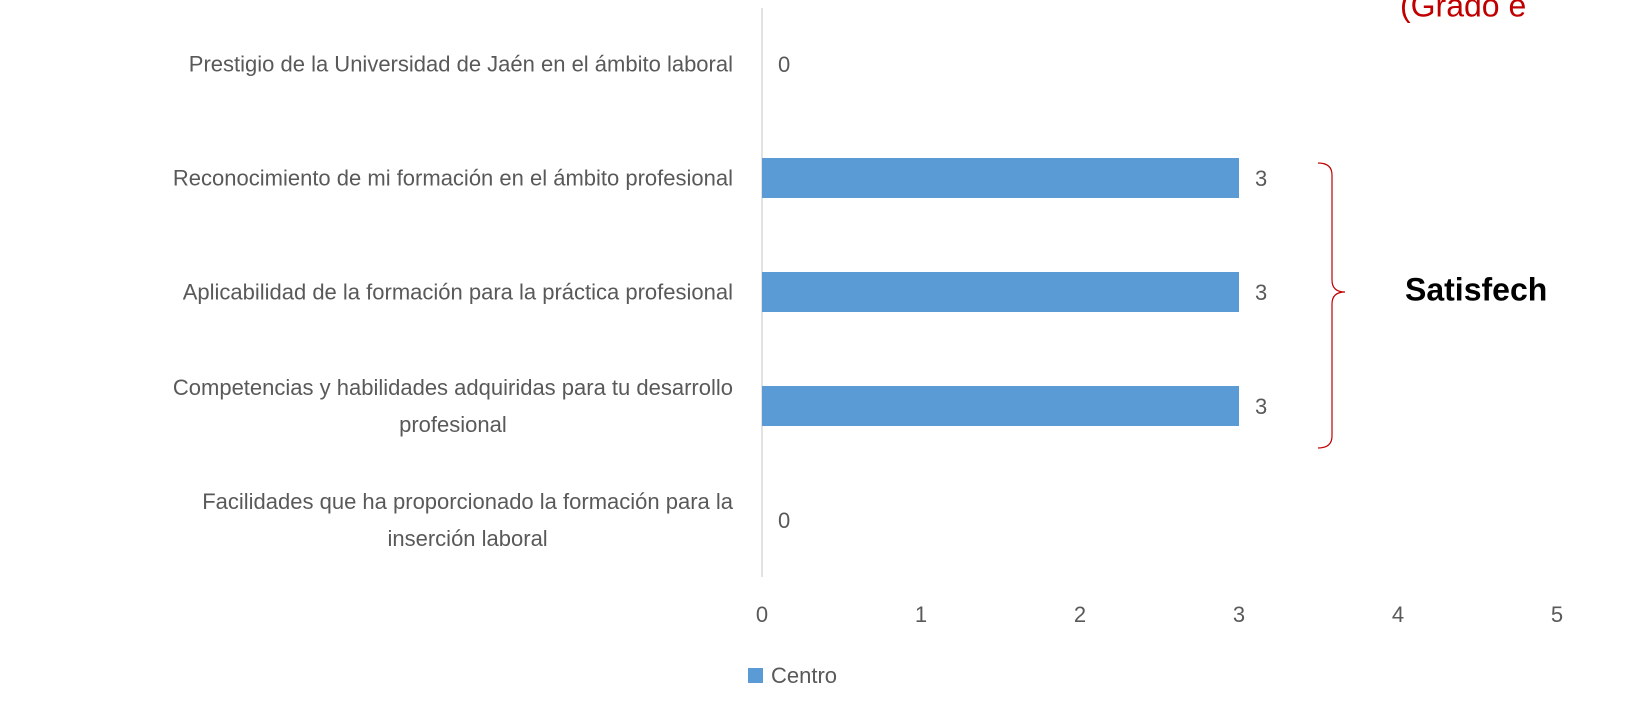  Describe the element at coordinates (755, 675) in the screenshot. I see `legend-swatch` at that location.